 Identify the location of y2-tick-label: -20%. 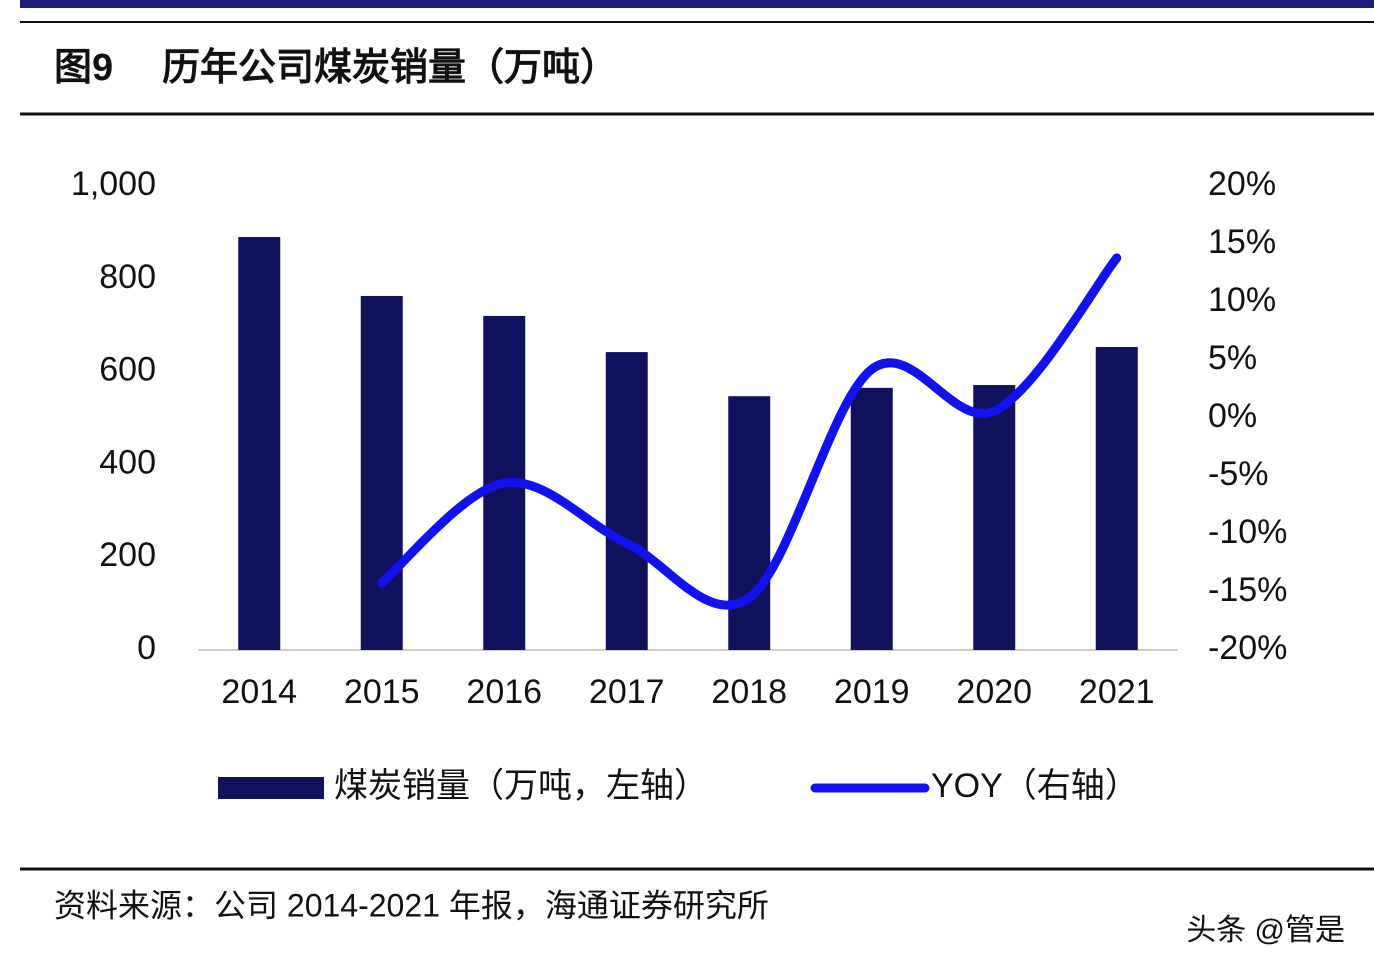
(1247, 648).